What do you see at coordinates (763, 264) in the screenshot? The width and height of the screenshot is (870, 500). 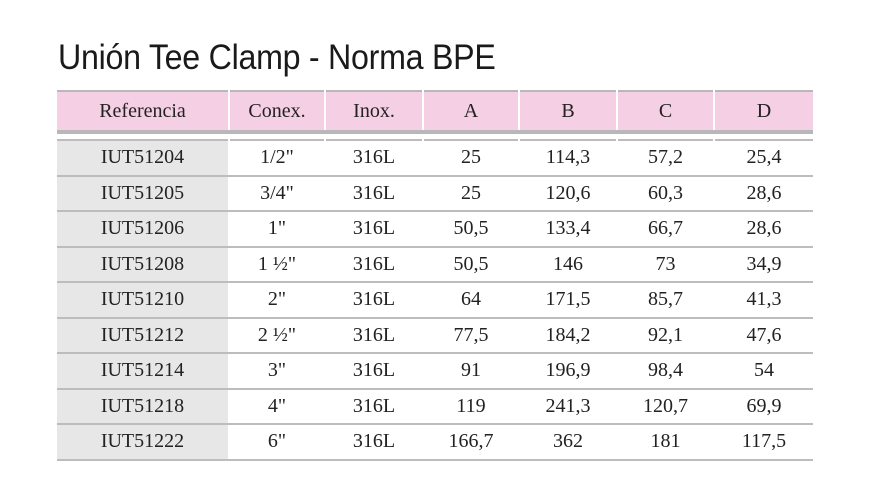 I see `d-cell: 34,9` at bounding box center [763, 264].